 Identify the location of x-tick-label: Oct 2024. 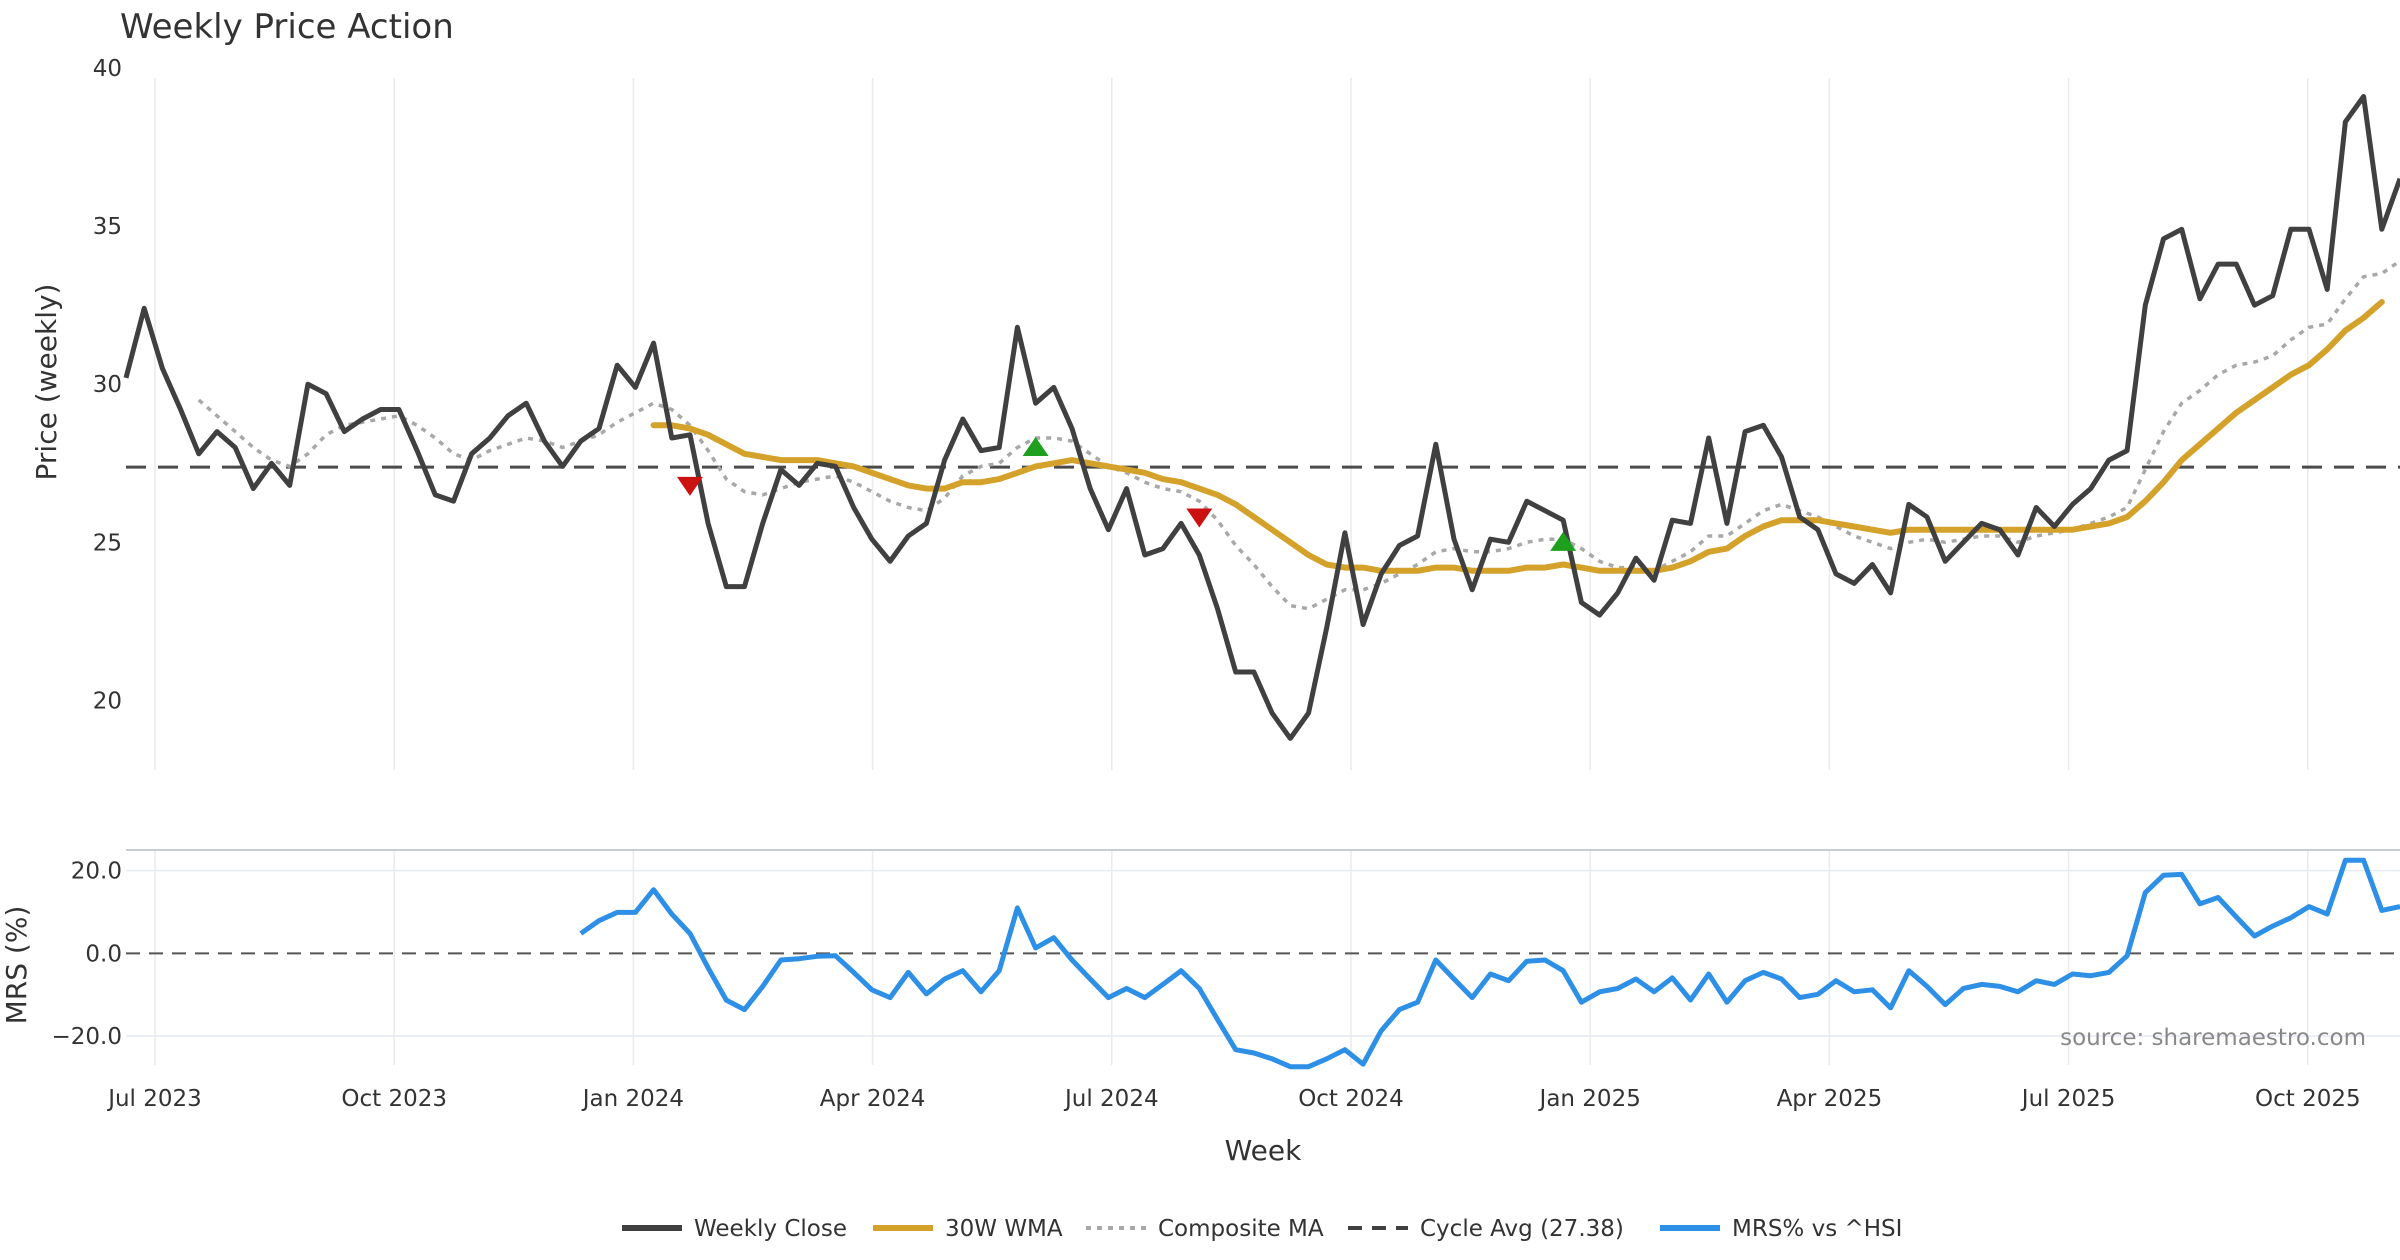
(1351, 1099).